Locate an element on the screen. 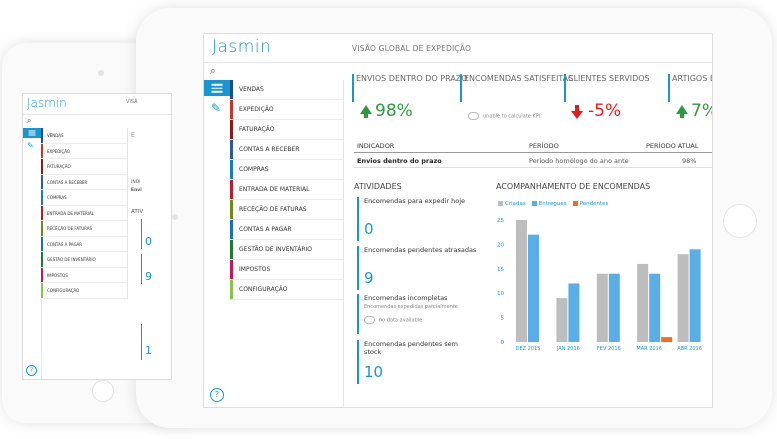 This screenshot has height=439, width=777. arrow-down-icon is located at coordinates (577, 112).